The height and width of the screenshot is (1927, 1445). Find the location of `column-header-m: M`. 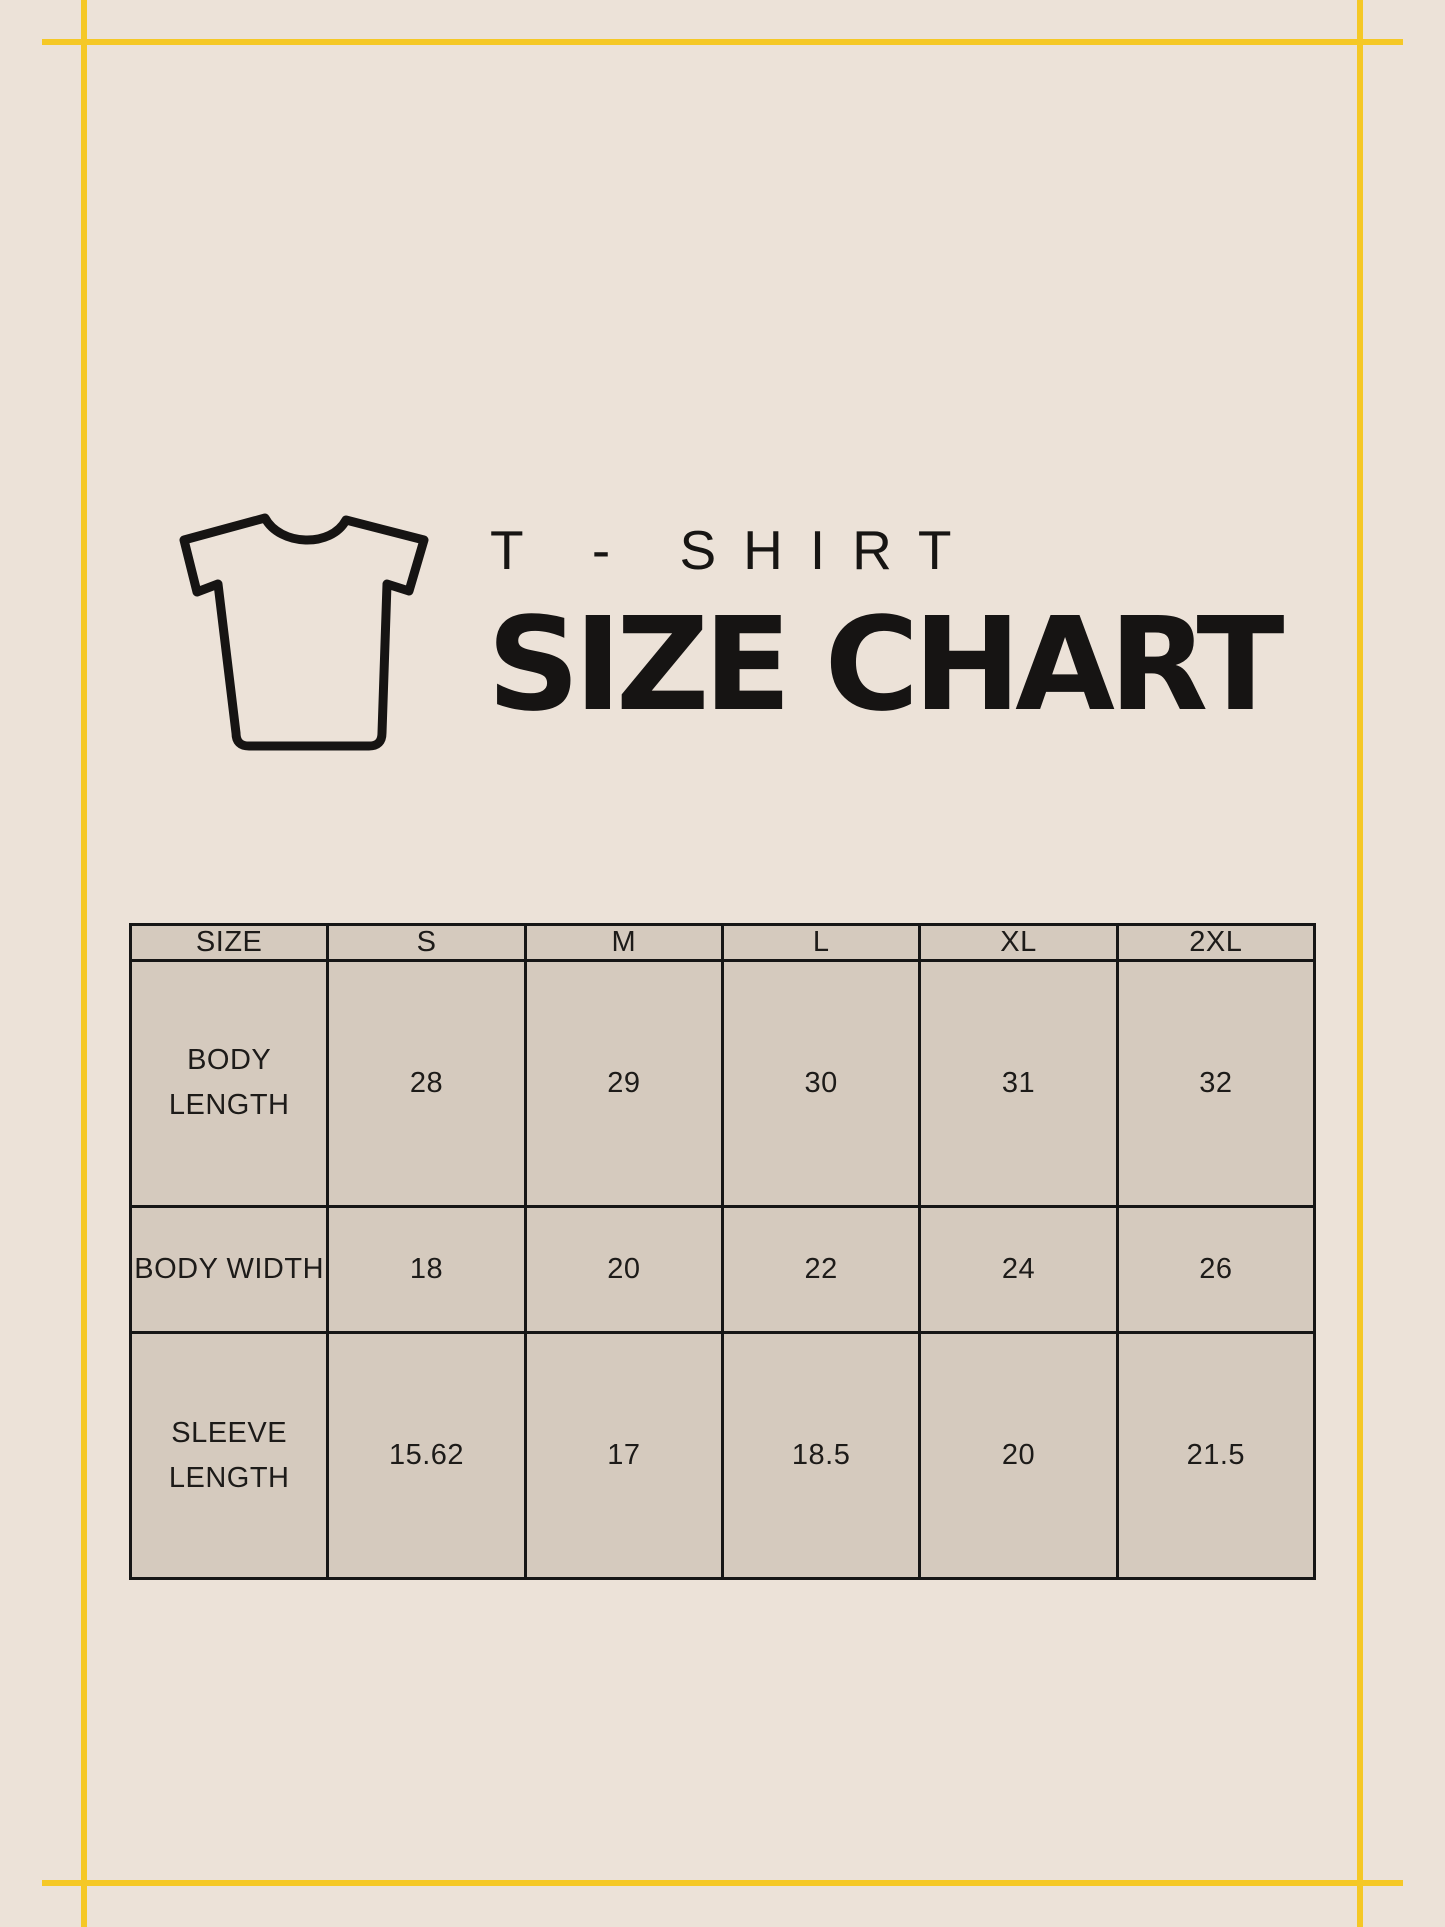

column-header-m: M is located at coordinates (623, 942).